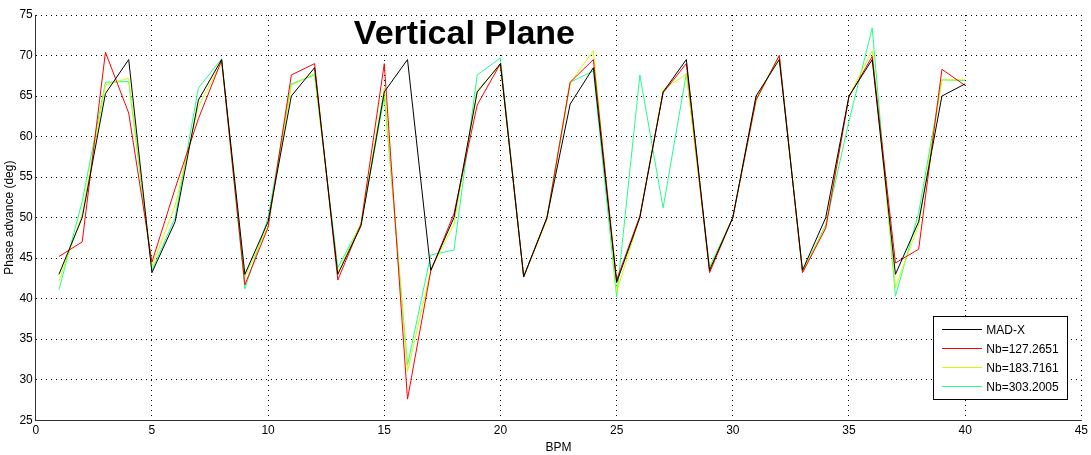  What do you see at coordinates (500, 429) in the screenshot?
I see `x-tick-label: 20` at bounding box center [500, 429].